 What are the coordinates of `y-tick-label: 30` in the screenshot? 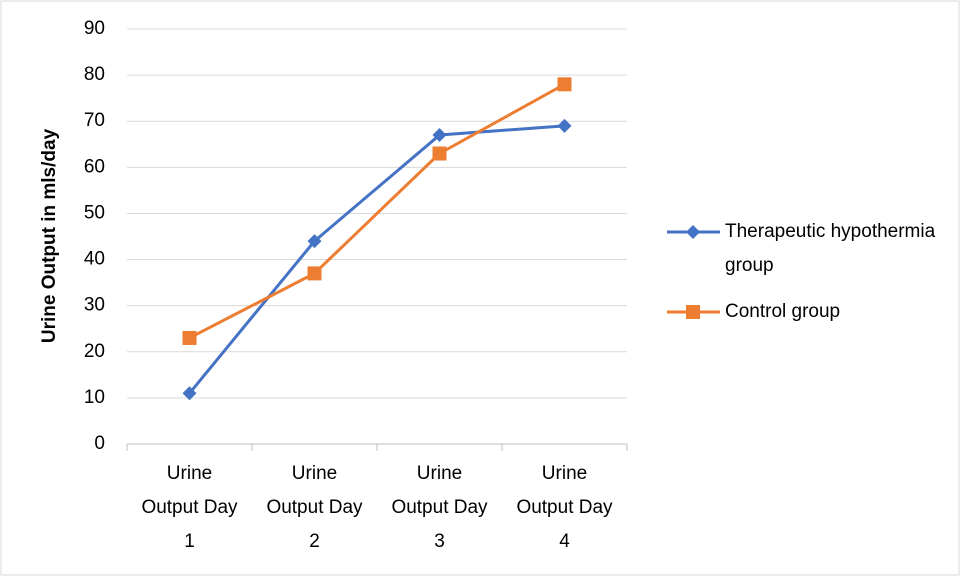 It's located at (94, 305).